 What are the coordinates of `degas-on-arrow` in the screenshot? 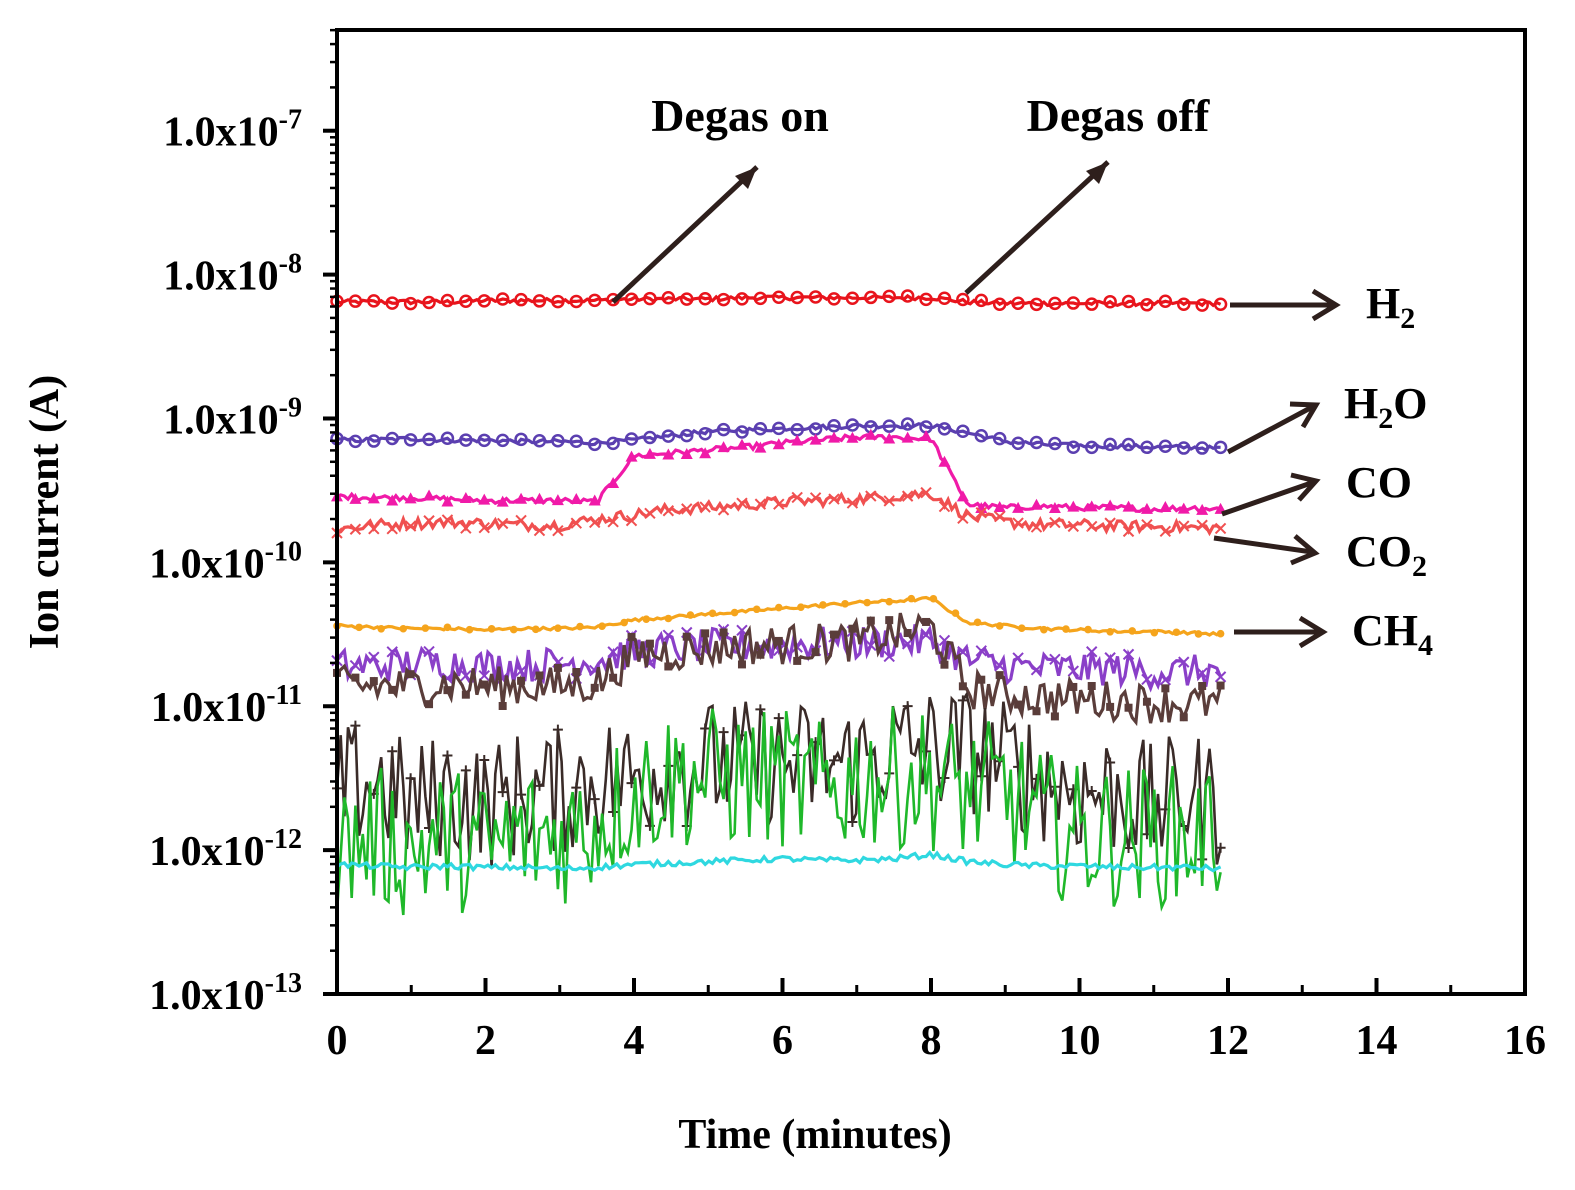 It's located at (685, 234).